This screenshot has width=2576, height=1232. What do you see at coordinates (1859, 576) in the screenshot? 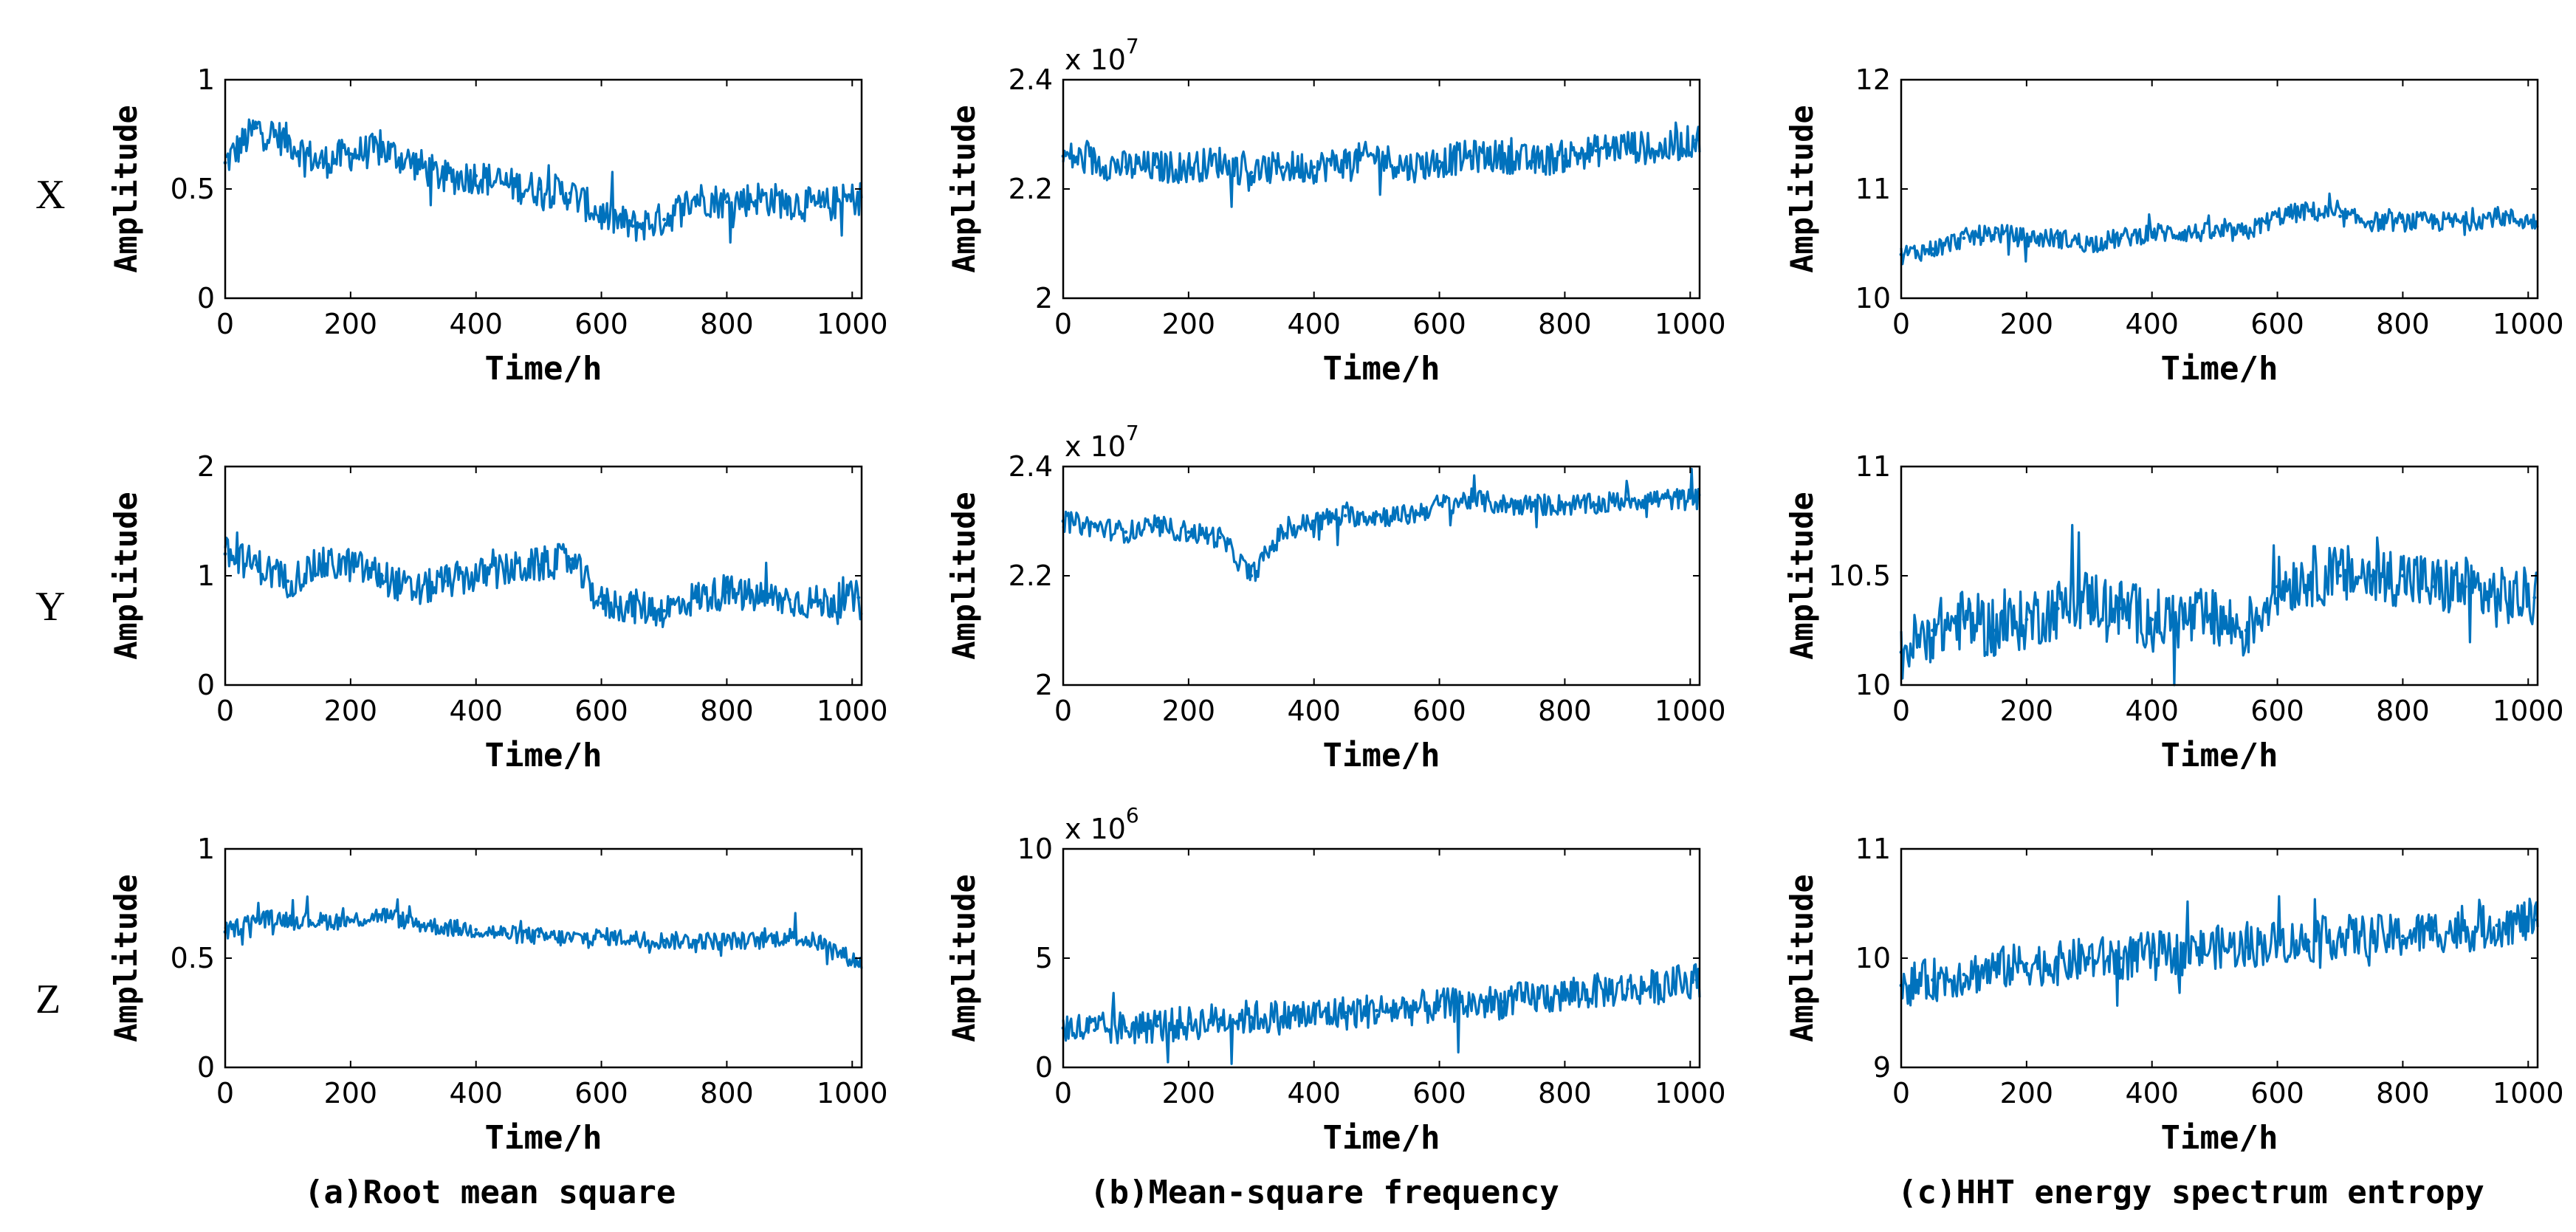
I see `y-tick-label: 10.5` at bounding box center [1859, 576].